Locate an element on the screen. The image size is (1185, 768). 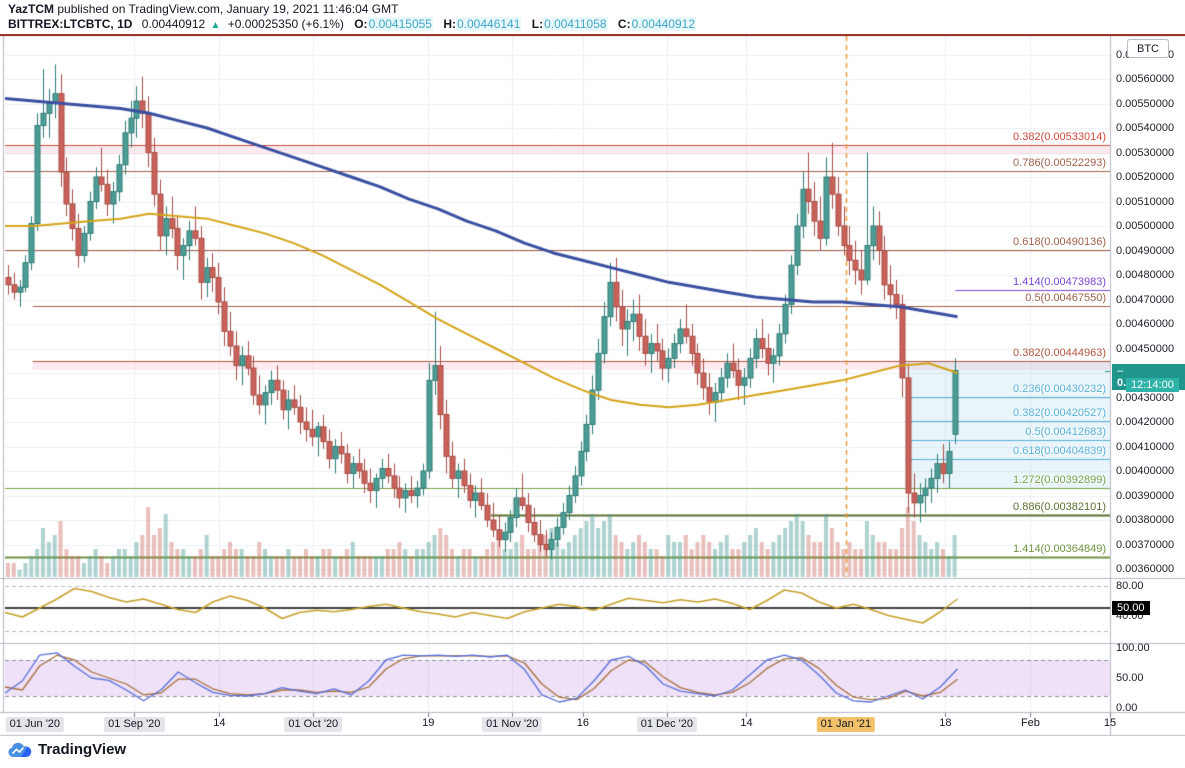
high-value: 0.00446141 is located at coordinates (488, 24).